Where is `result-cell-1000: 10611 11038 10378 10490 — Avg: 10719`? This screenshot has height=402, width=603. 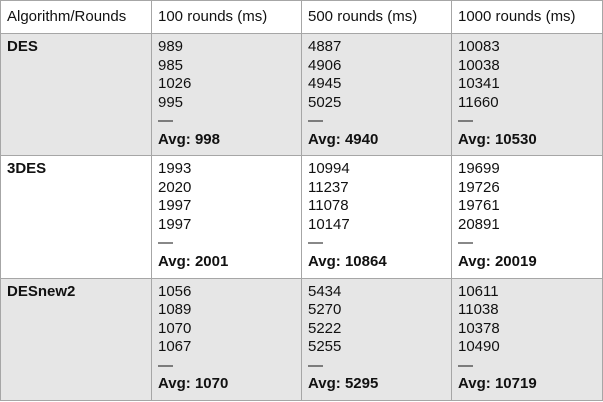
result-cell-1000: 10611 11038 10378 10490 — Avg: 10719 is located at coordinates (527, 339).